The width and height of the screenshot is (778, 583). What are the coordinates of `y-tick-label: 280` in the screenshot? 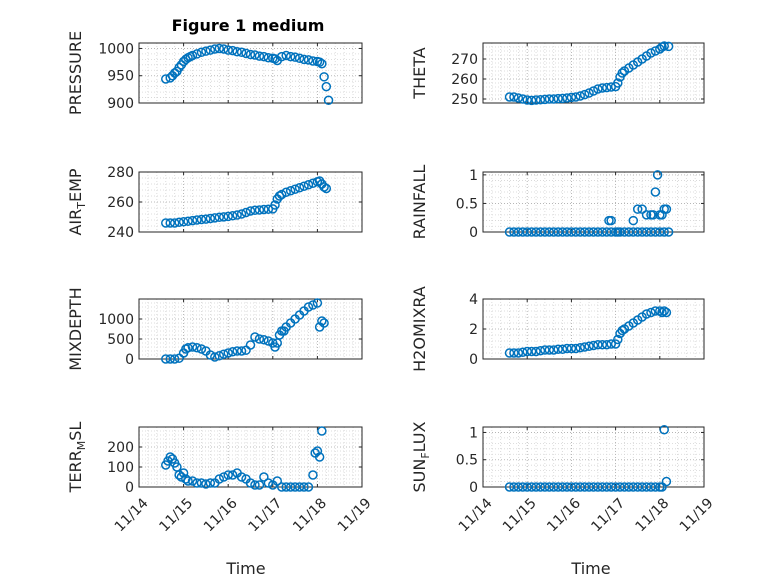 It's located at (120, 173).